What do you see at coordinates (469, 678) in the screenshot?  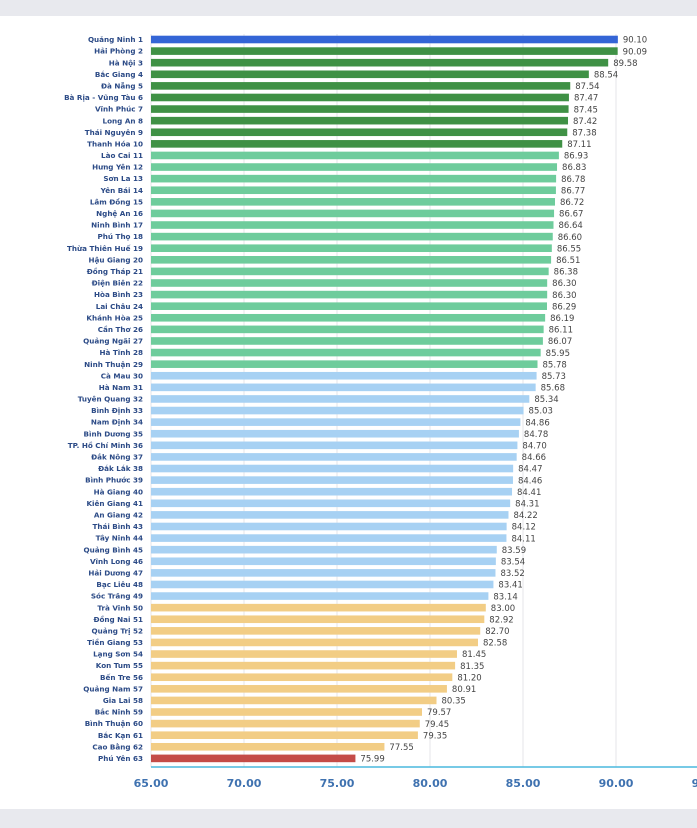 I see `value-label: 81.20` at bounding box center [469, 678].